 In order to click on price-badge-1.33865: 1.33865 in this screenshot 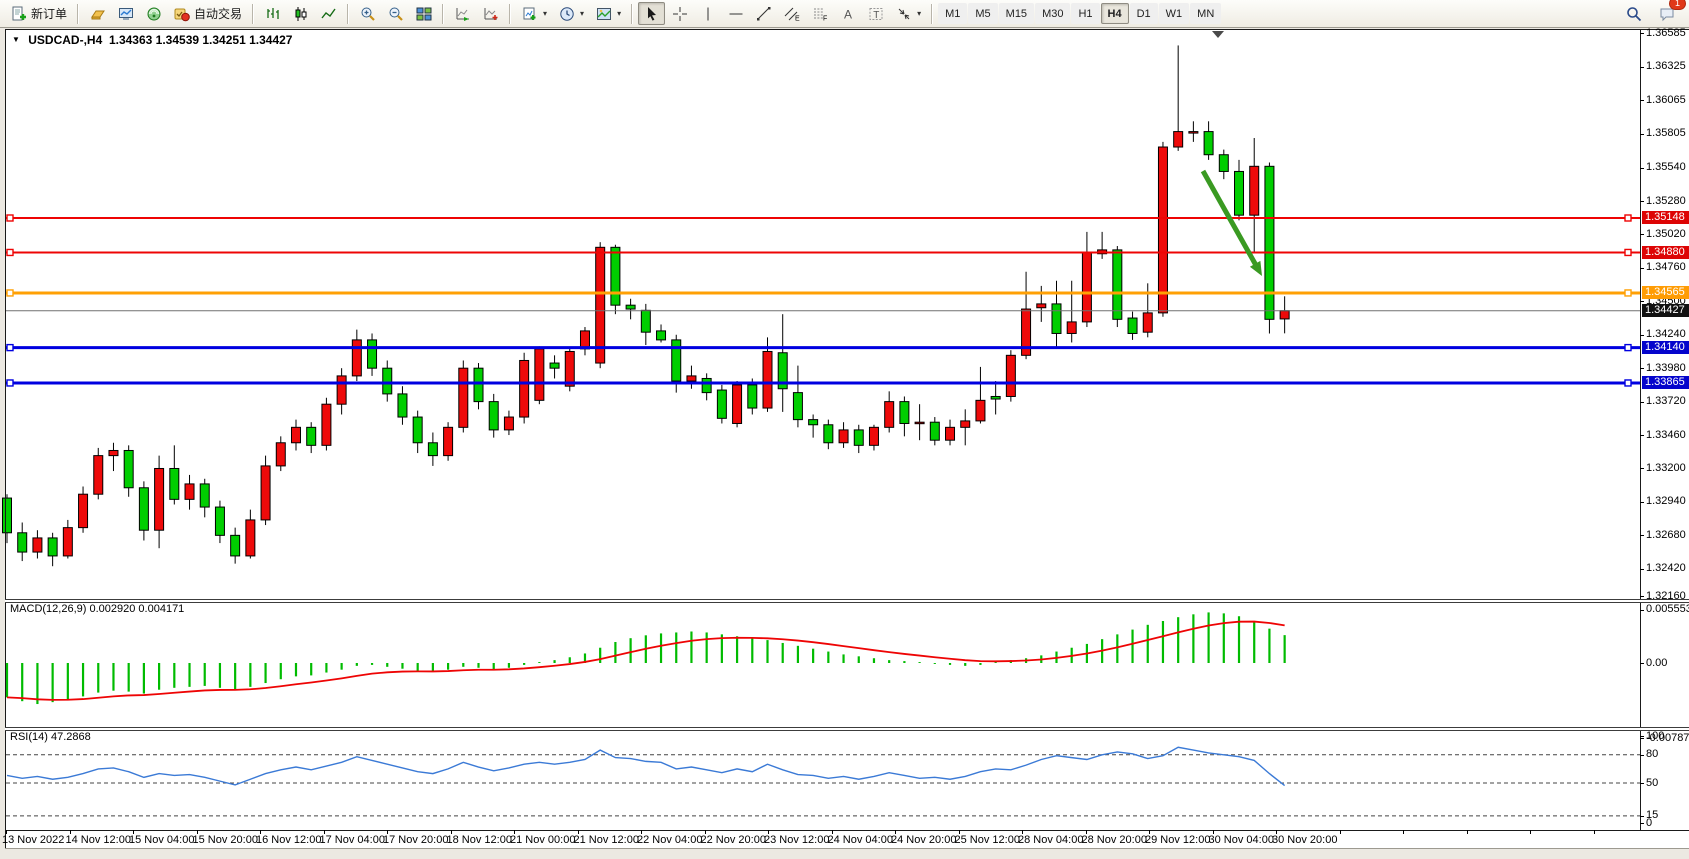, I will do `click(1665, 382)`.